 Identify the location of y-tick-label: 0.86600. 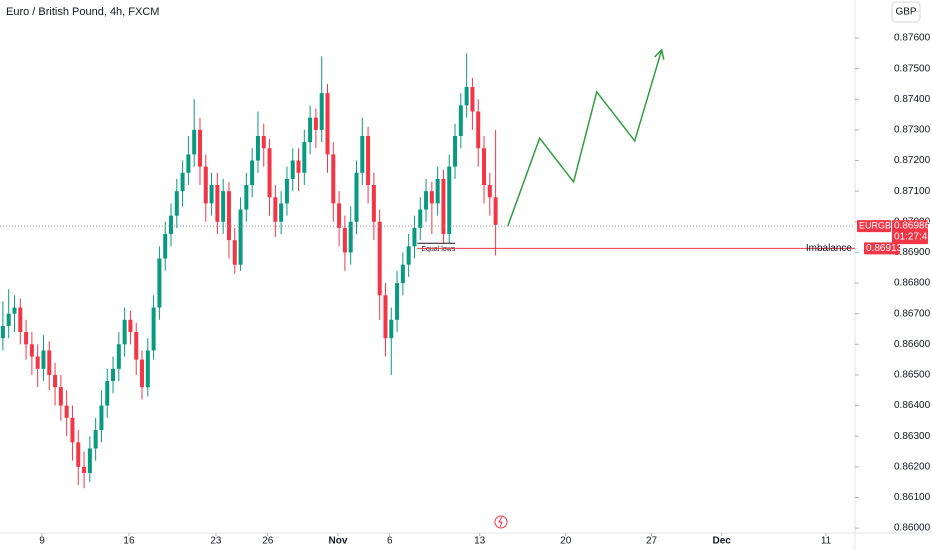
(912, 344).